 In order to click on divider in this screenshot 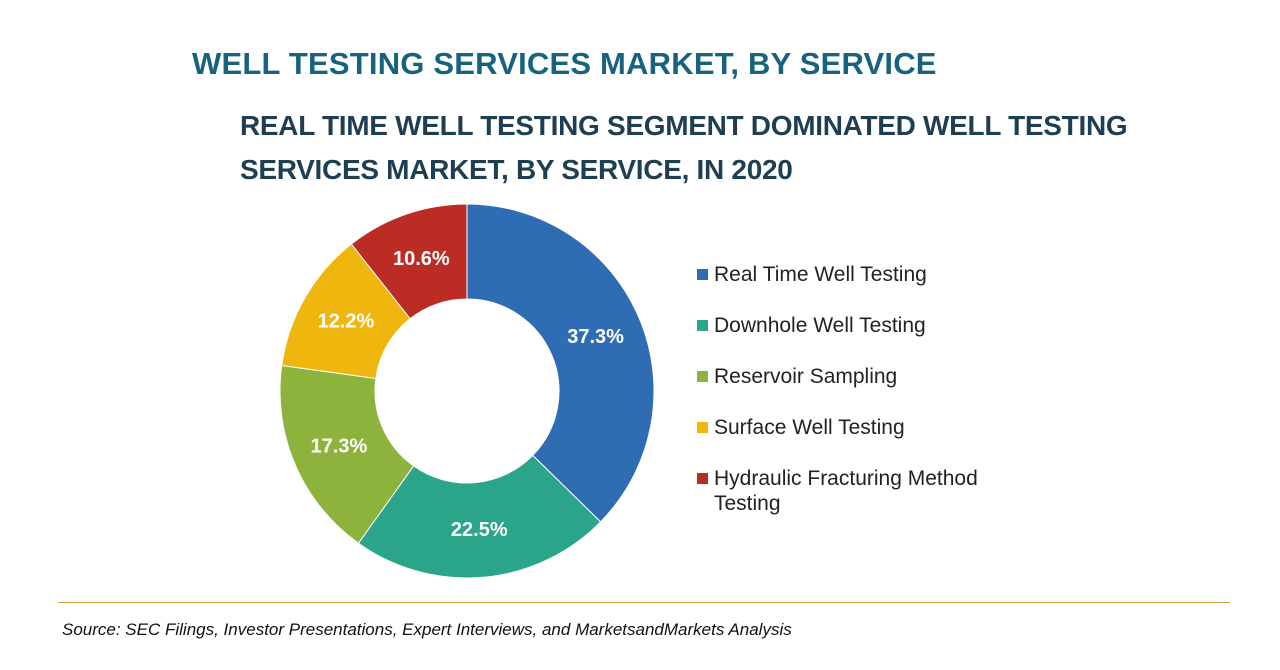, I will do `click(644, 602)`.